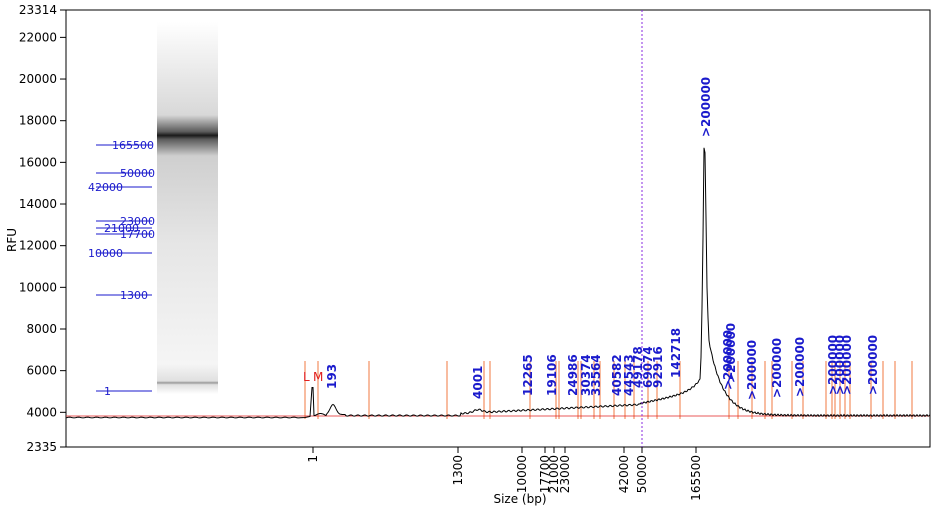 This screenshot has height=510, width=936. What do you see at coordinates (586, 375) in the screenshot?
I see `peak-label: 30374` at bounding box center [586, 375].